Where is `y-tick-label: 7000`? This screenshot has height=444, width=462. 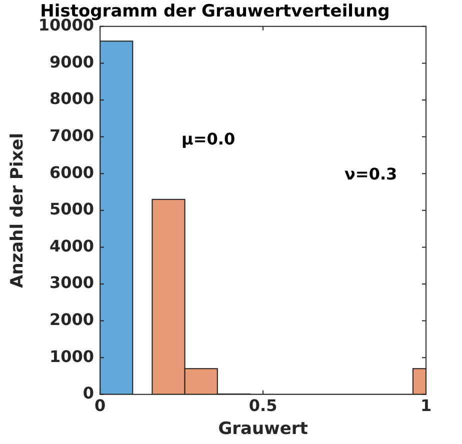 y-tick-label: 7000 is located at coordinates (72, 135).